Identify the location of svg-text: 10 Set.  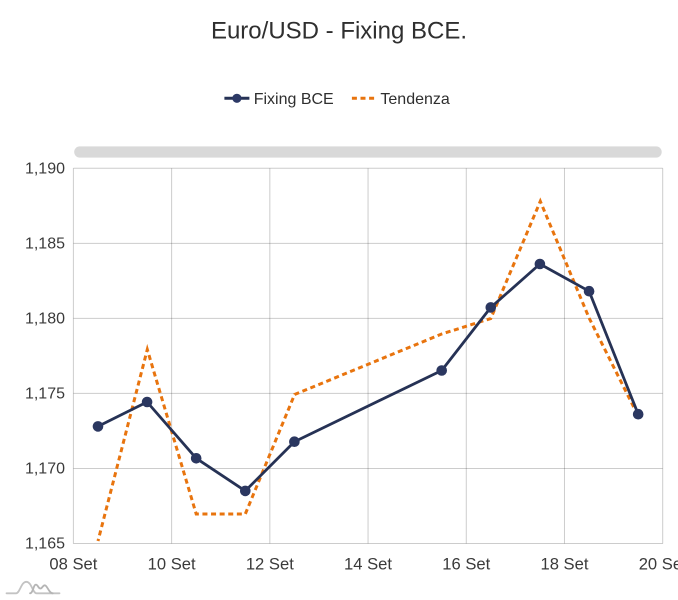
(172, 564).